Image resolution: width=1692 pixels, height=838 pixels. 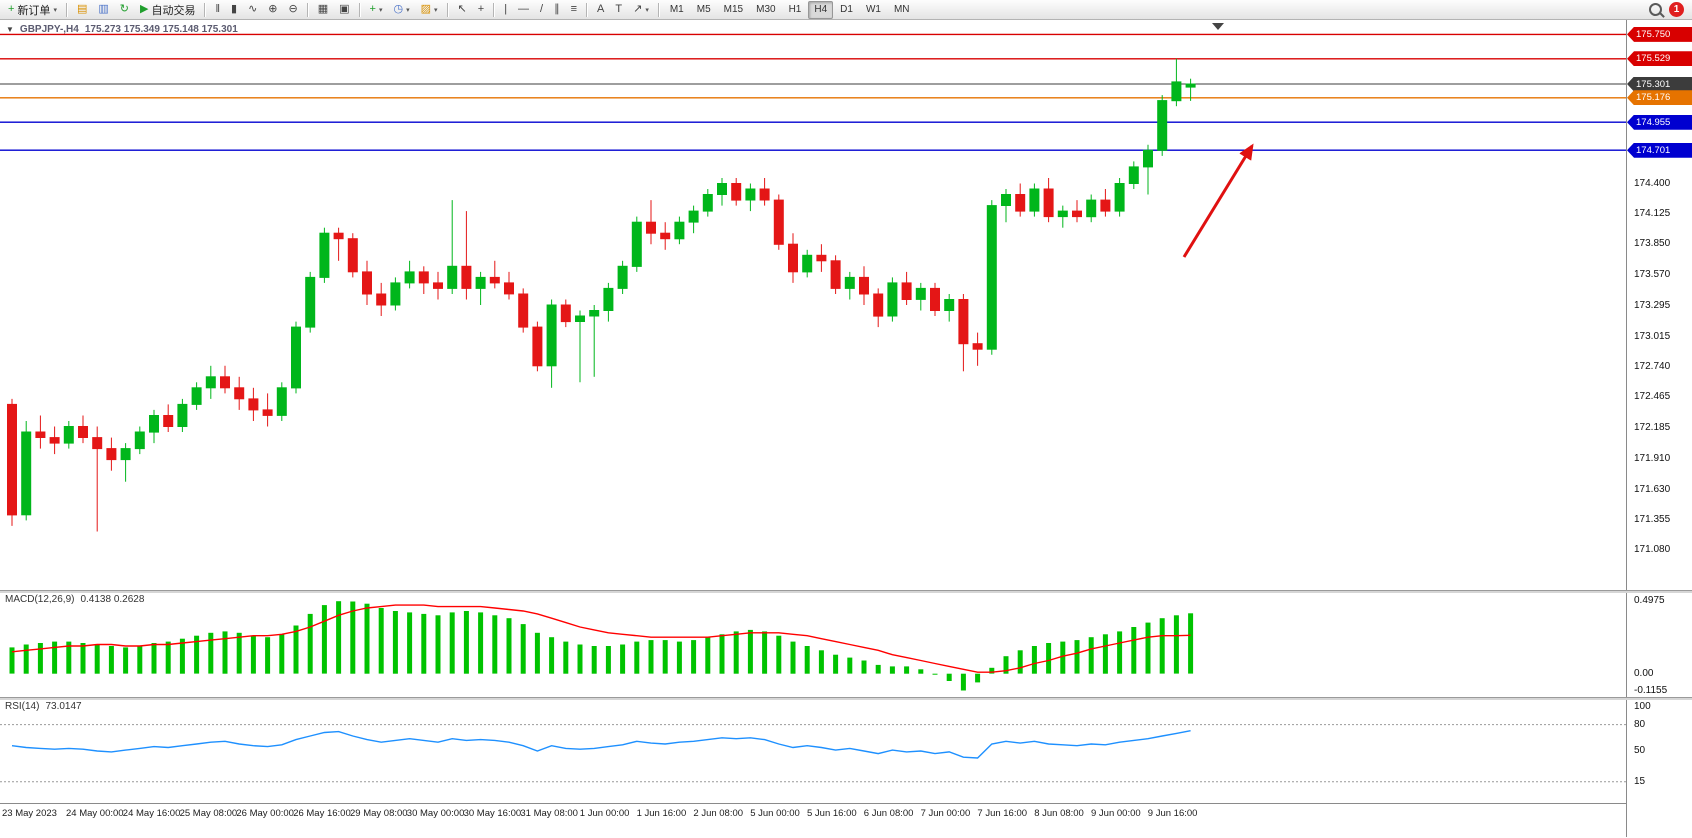 I want to click on cascade-windows-icon: ▣, so click(x=344, y=9).